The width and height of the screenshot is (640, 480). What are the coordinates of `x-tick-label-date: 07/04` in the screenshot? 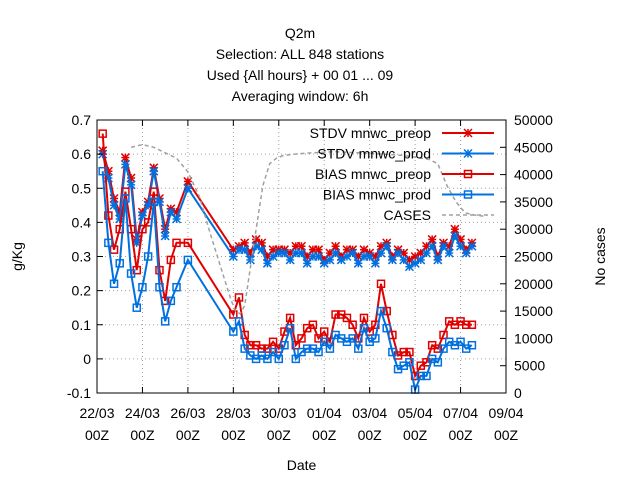 It's located at (460, 413).